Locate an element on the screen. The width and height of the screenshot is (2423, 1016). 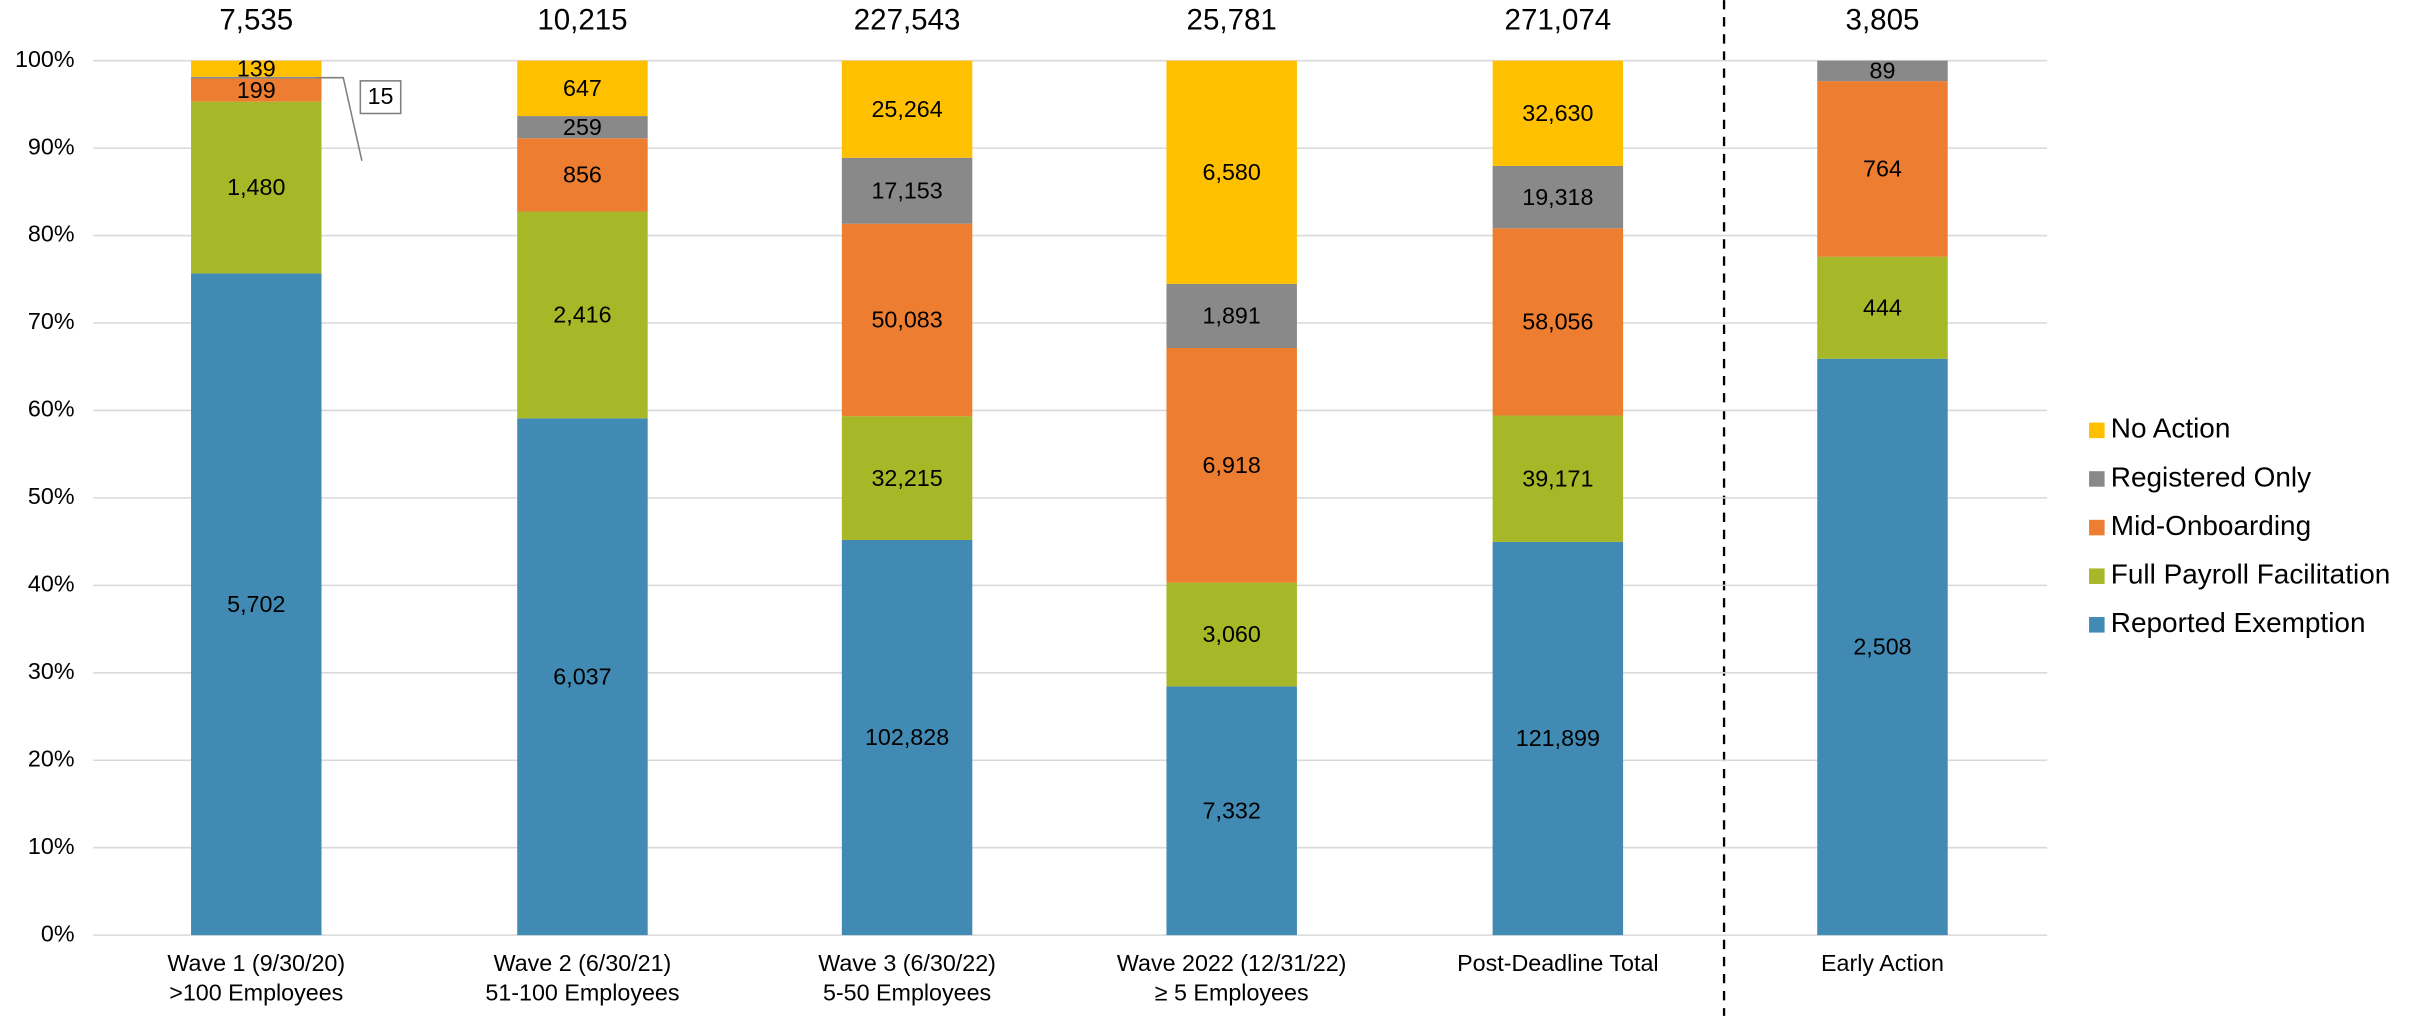
data-label: 89 is located at coordinates (1883, 71).